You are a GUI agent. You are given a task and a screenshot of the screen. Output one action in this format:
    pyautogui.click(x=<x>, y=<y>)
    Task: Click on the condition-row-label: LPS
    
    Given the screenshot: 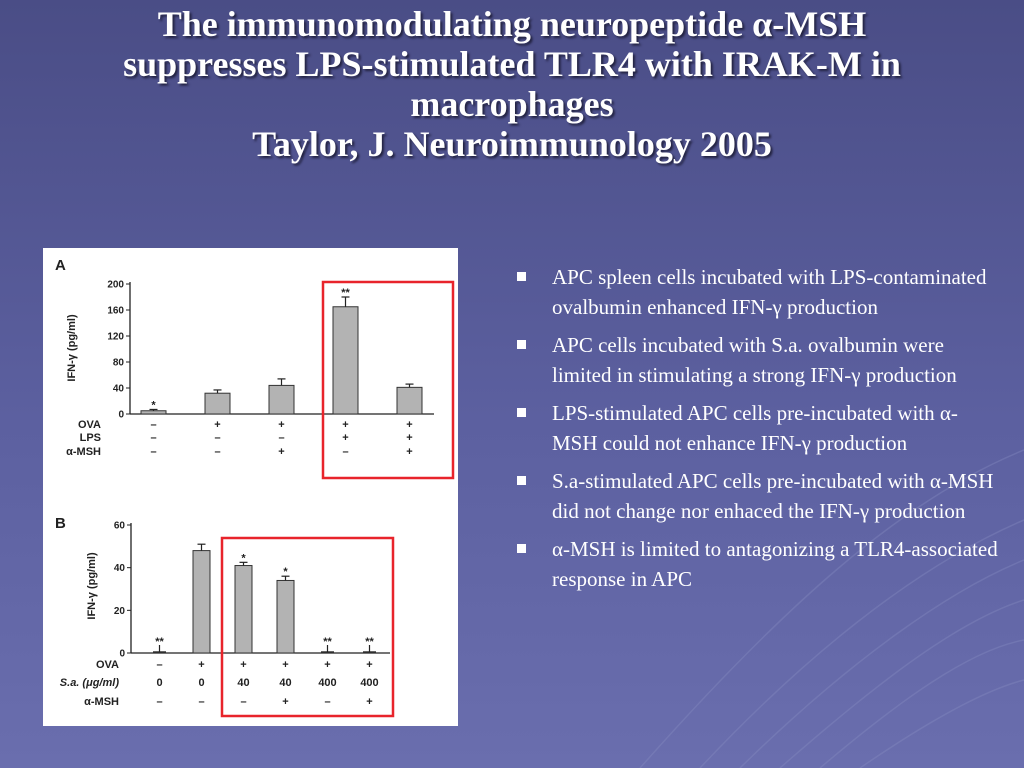 What is the action you would take?
    pyautogui.click(x=90, y=438)
    